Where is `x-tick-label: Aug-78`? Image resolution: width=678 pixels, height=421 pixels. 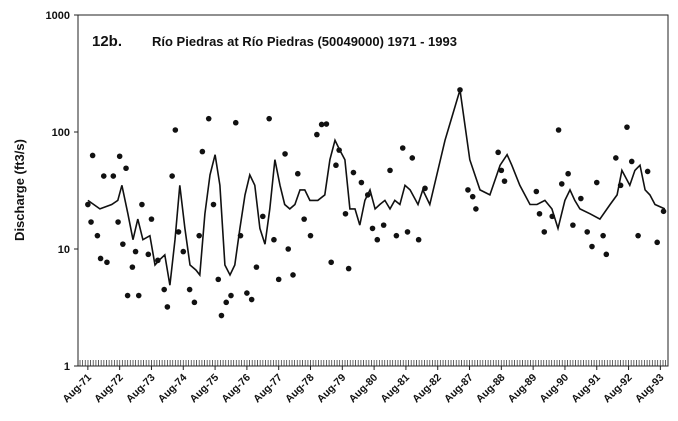
x-tick-label: Aug-78 is located at coordinates (300, 389).